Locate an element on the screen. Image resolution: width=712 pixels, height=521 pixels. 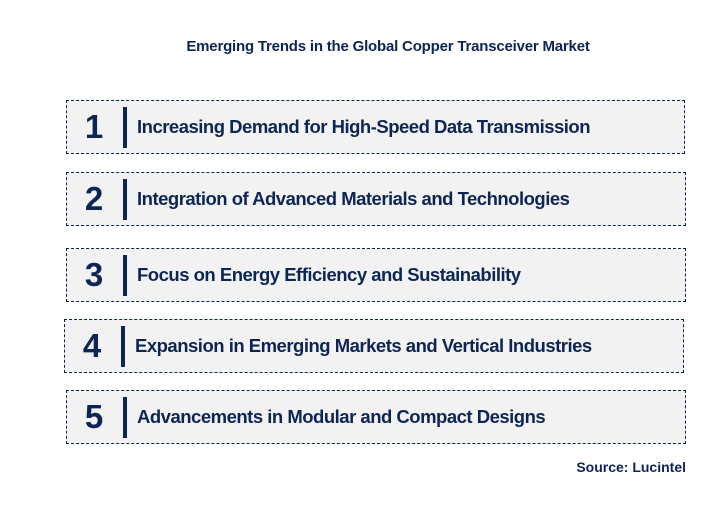
trend-number: 3 is located at coordinates (94, 274).